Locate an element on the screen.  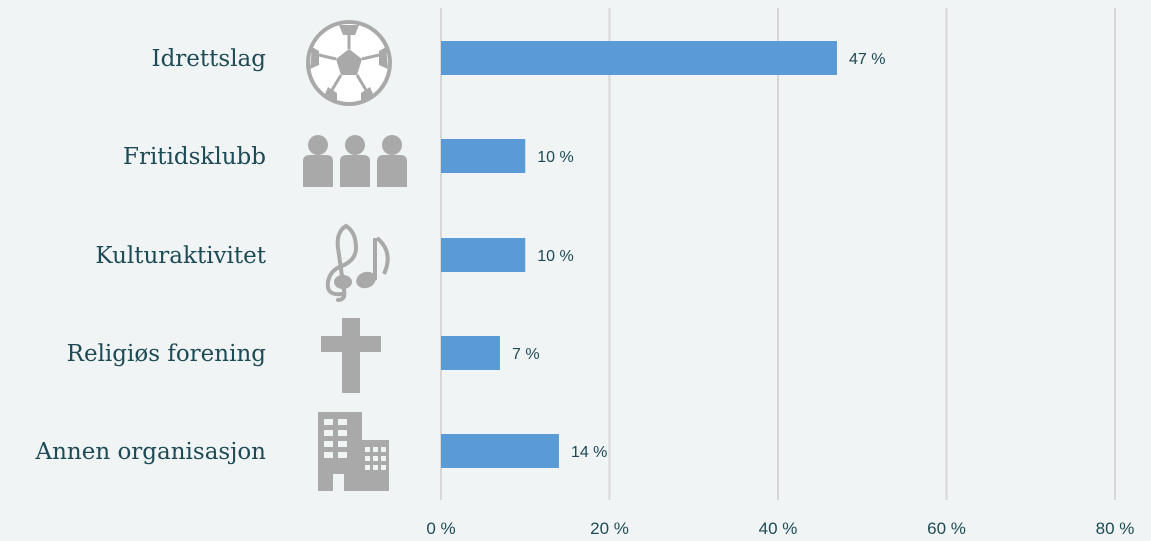
soccer-ball-icon is located at coordinates (349, 63).